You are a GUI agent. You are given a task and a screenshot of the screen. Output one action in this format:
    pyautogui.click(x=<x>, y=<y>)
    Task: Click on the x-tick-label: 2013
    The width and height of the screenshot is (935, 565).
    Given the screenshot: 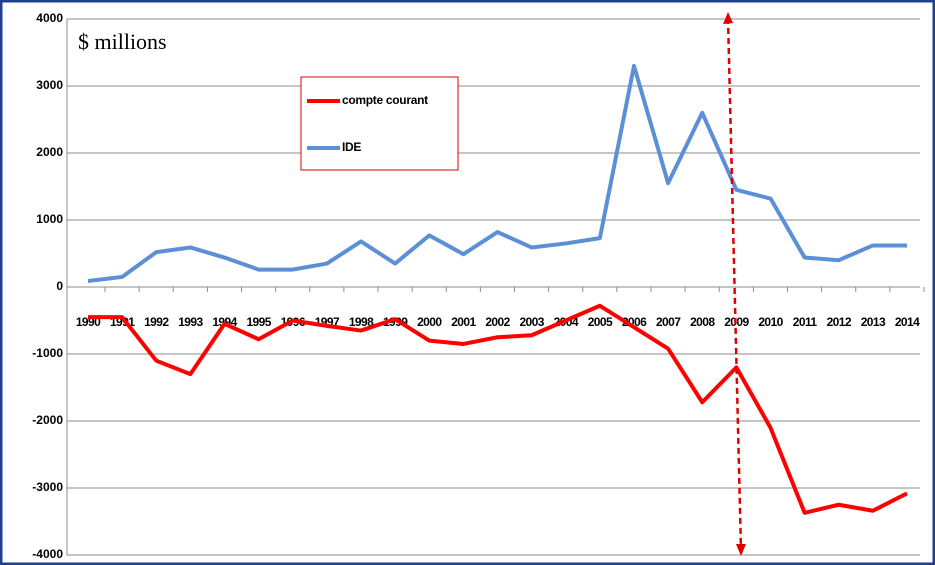 What is the action you would take?
    pyautogui.click(x=873, y=322)
    